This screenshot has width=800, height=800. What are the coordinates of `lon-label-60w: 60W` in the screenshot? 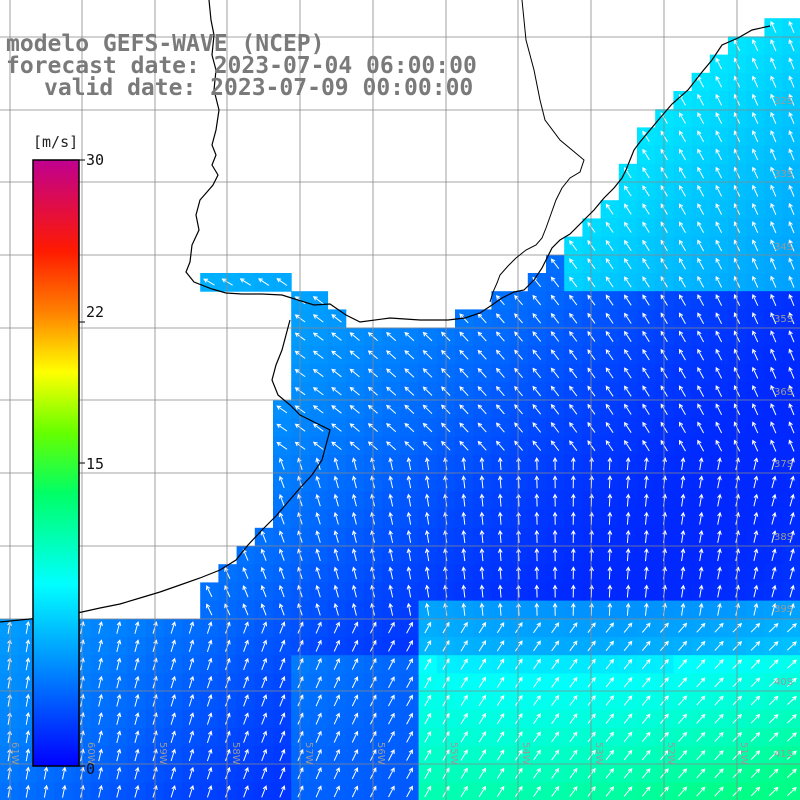 It's located at (90, 753).